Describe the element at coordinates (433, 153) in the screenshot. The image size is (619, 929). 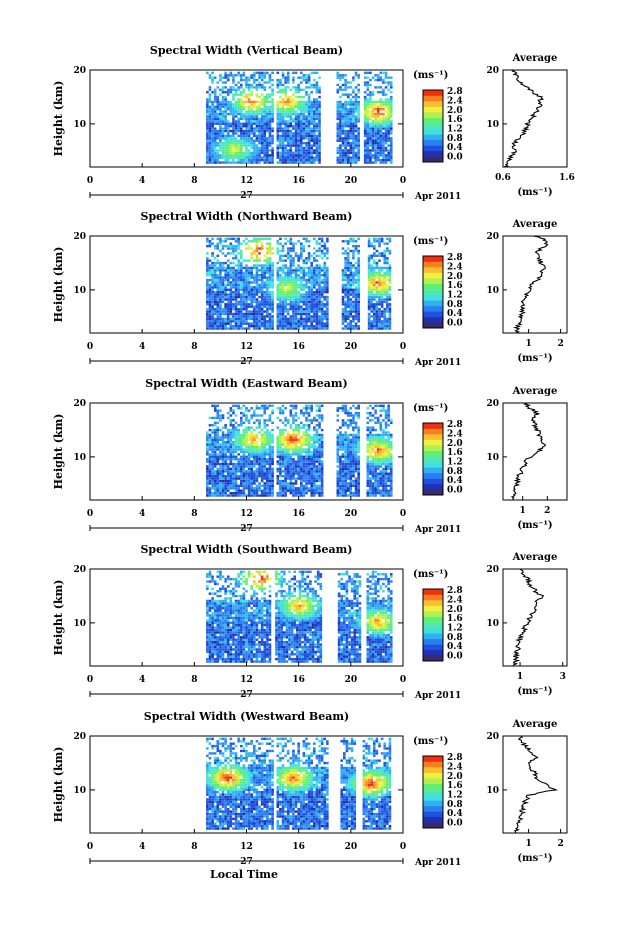
I see `colorbar-segment` at that location.